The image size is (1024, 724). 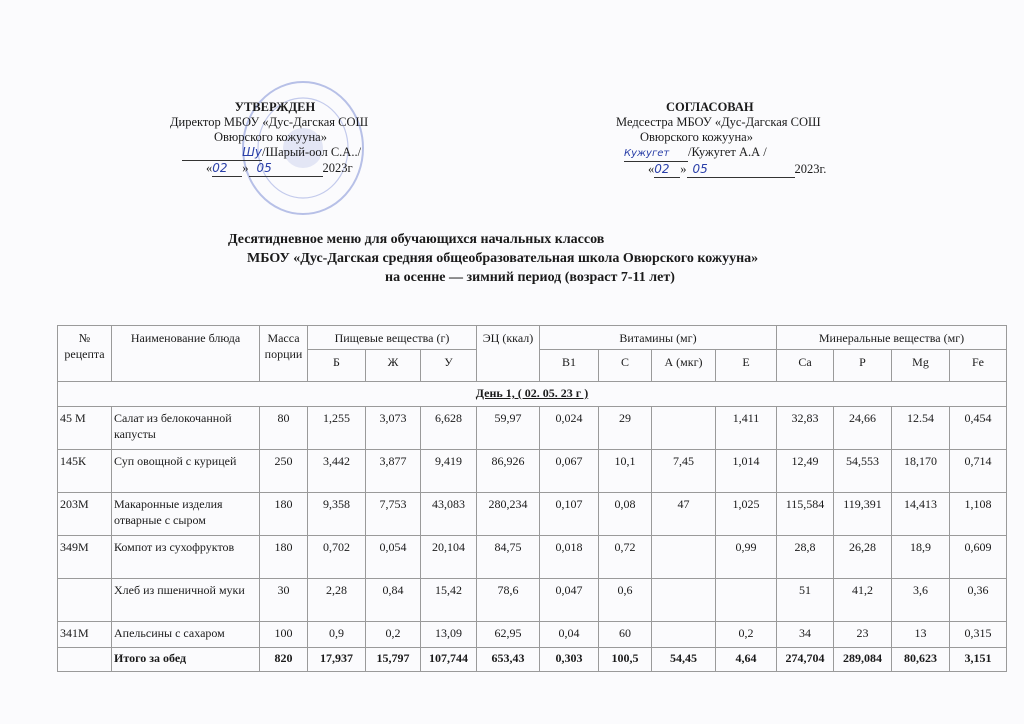 What do you see at coordinates (84, 471) in the screenshot?
I see `recipe-cell: 145К` at bounding box center [84, 471].